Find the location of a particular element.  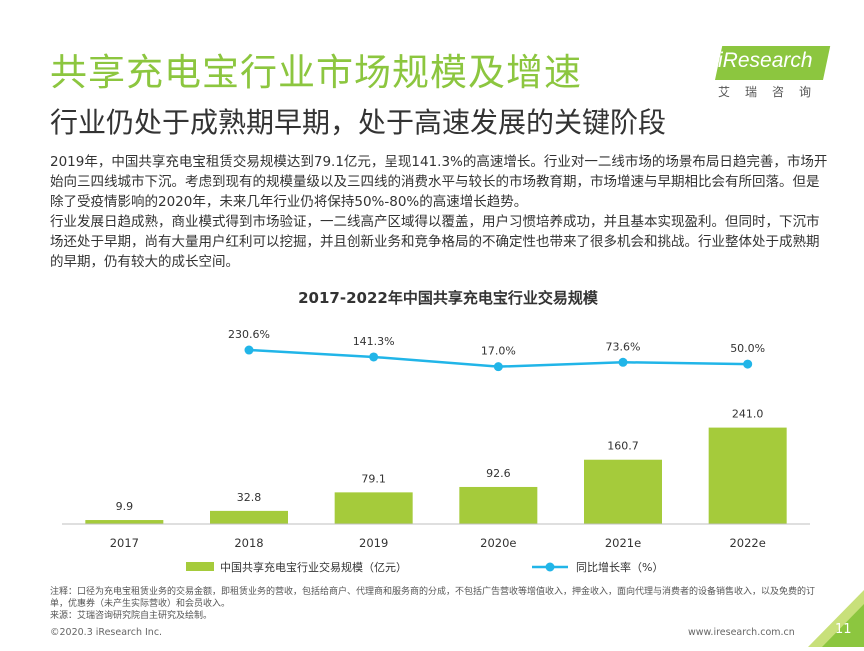

x-tick-label-2018: 2018 is located at coordinates (248, 543).